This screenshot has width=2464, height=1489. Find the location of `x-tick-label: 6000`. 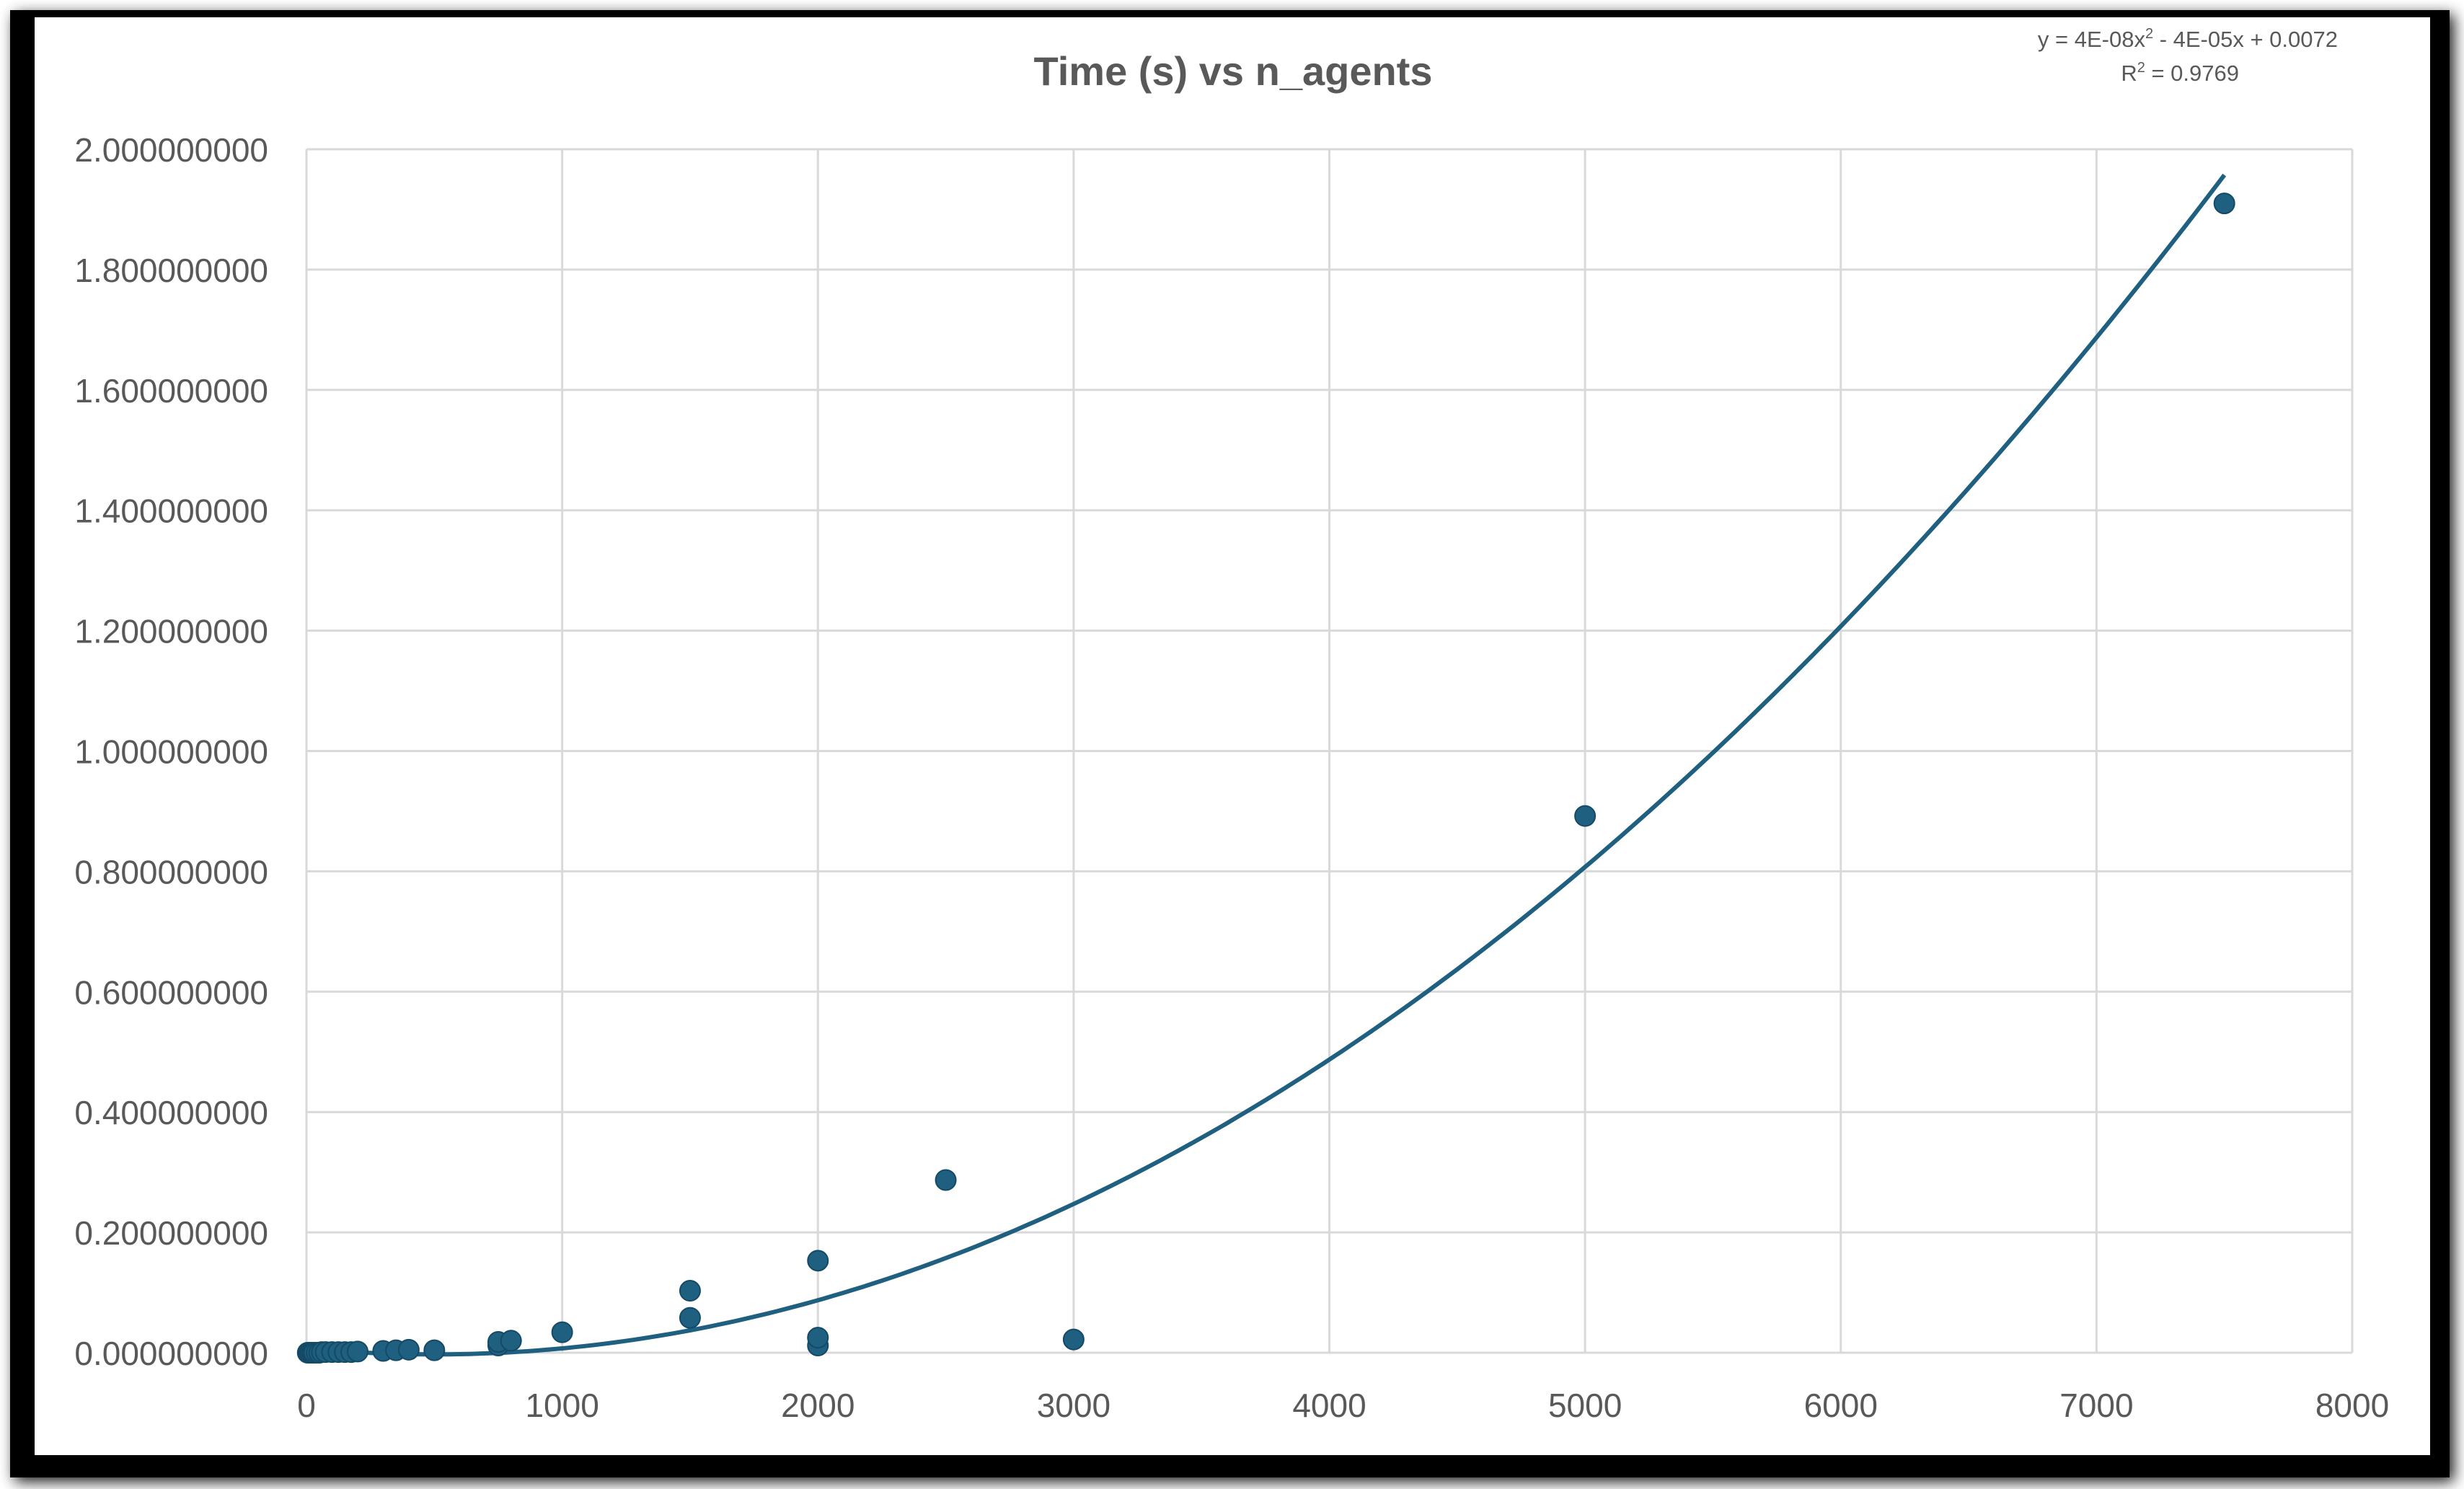

x-tick-label: 6000 is located at coordinates (1841, 1405).